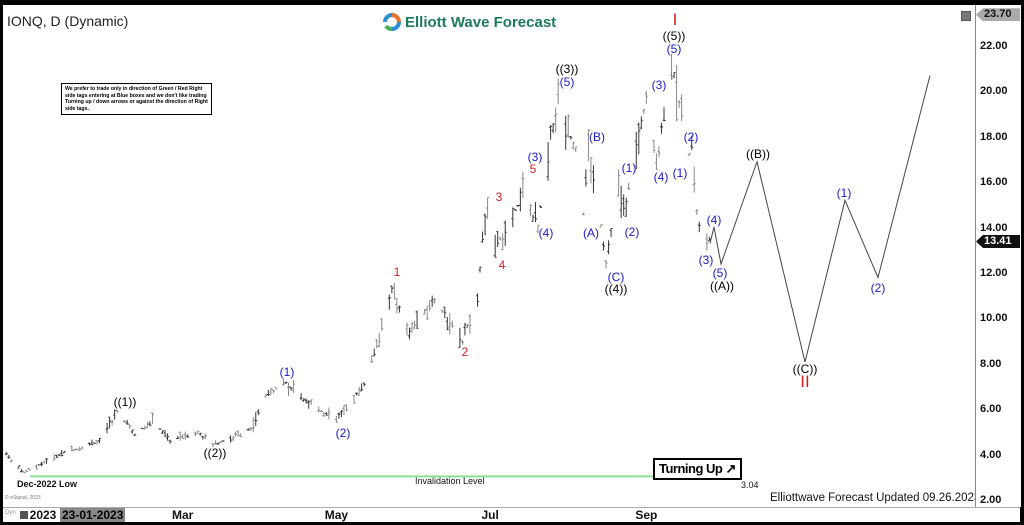 This screenshot has width=1024, height=525. I want to click on wave-label: 1, so click(397, 272).